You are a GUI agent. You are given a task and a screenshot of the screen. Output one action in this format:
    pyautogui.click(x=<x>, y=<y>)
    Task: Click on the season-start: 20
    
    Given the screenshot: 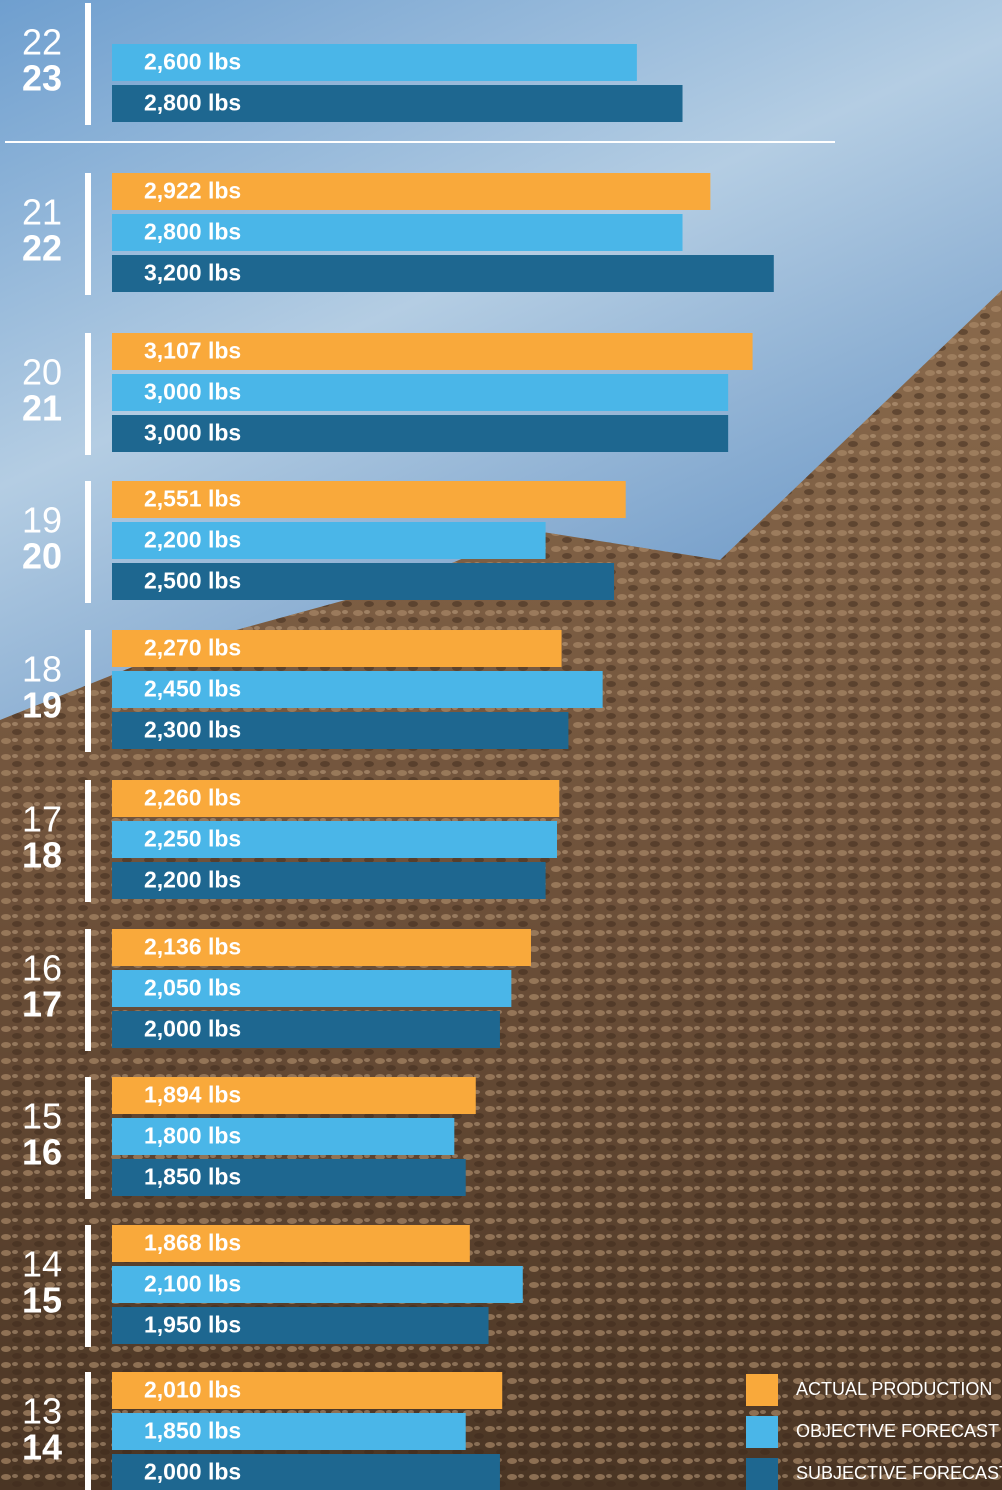 What is the action you would take?
    pyautogui.click(x=42, y=372)
    